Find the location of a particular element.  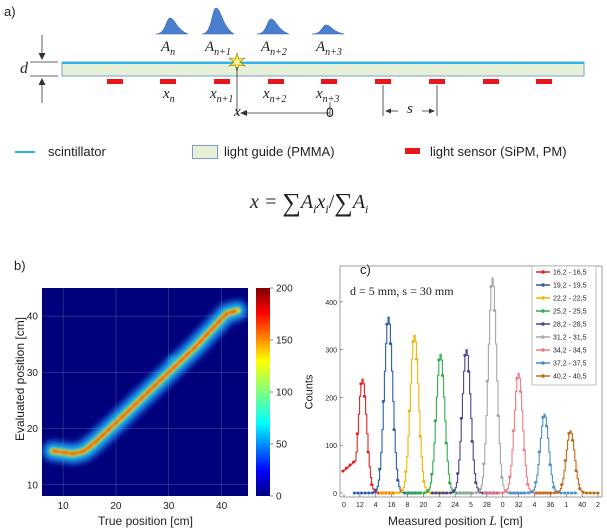

heatmap-core-red is located at coordinates (145, 382).